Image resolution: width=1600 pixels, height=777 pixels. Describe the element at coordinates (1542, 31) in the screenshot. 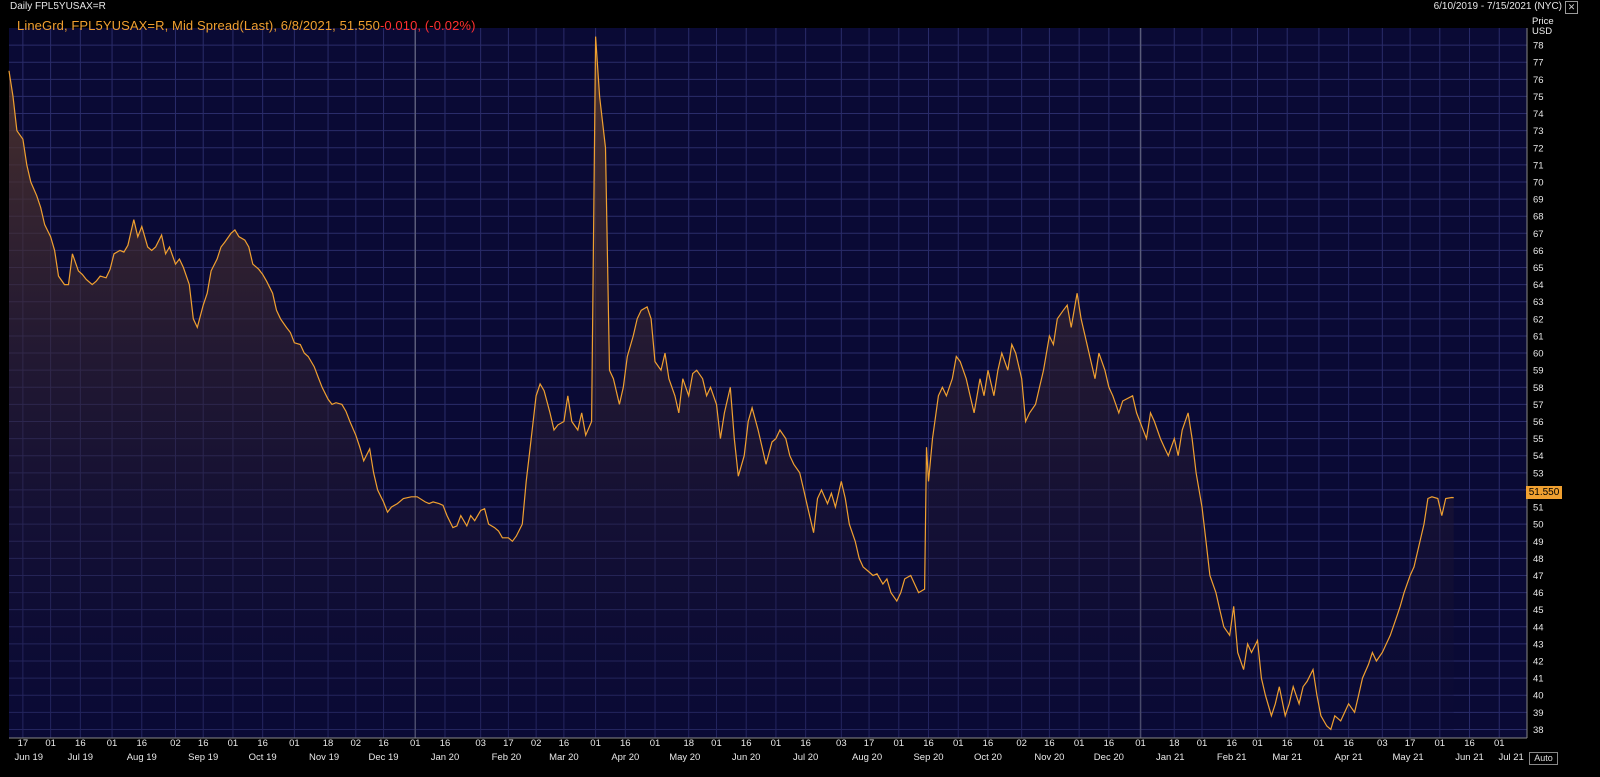

I see `y-axis-title-currency: USD` at that location.